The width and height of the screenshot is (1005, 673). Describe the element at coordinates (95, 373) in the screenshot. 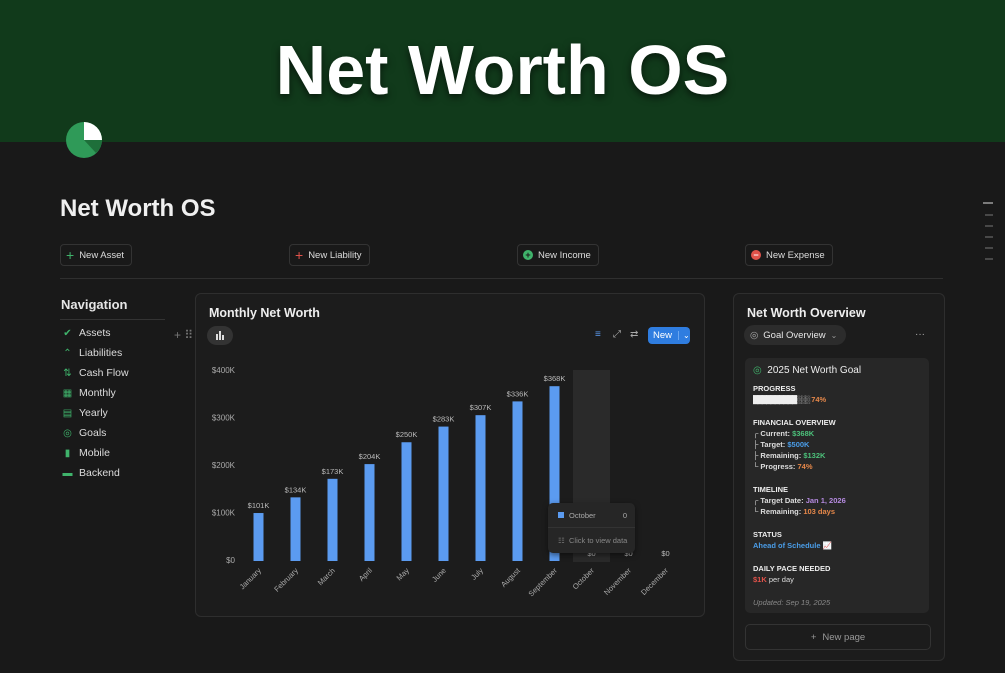

I see `nav-item: ⇅ Cash Flow` at that location.